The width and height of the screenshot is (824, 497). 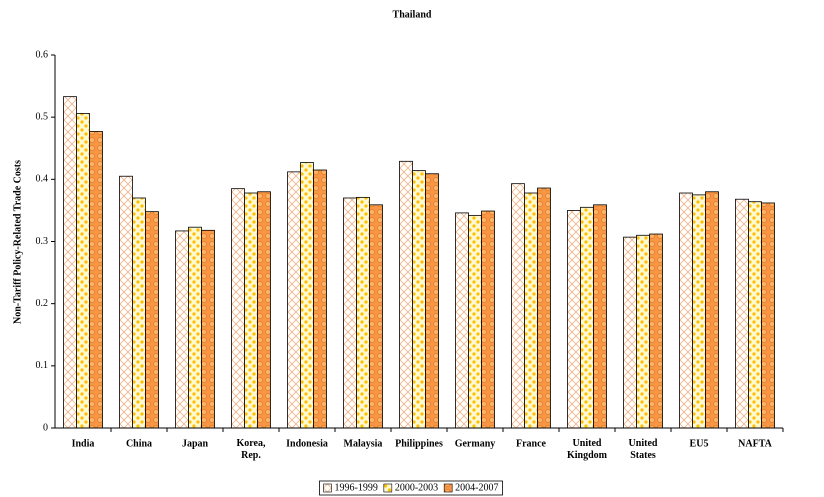 I want to click on x-tick-label: Korea, Rep., so click(x=251, y=449).